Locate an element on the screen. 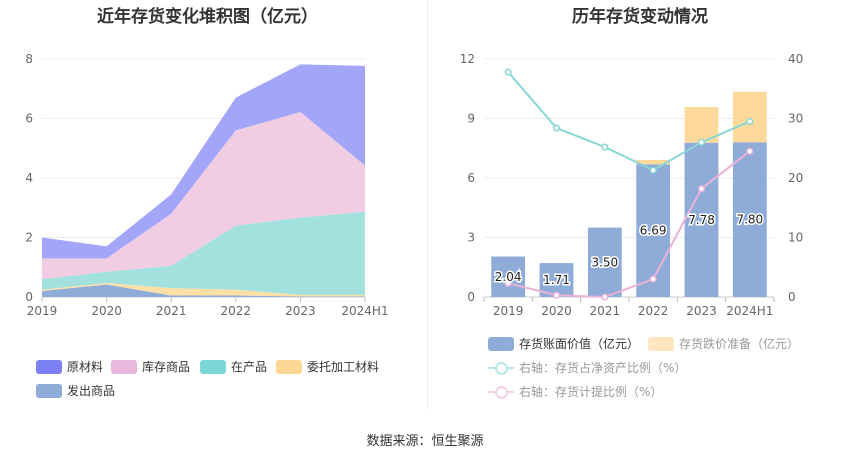 This screenshot has width=850, height=459. right-y-left-tick-label: 12 is located at coordinates (467, 59).